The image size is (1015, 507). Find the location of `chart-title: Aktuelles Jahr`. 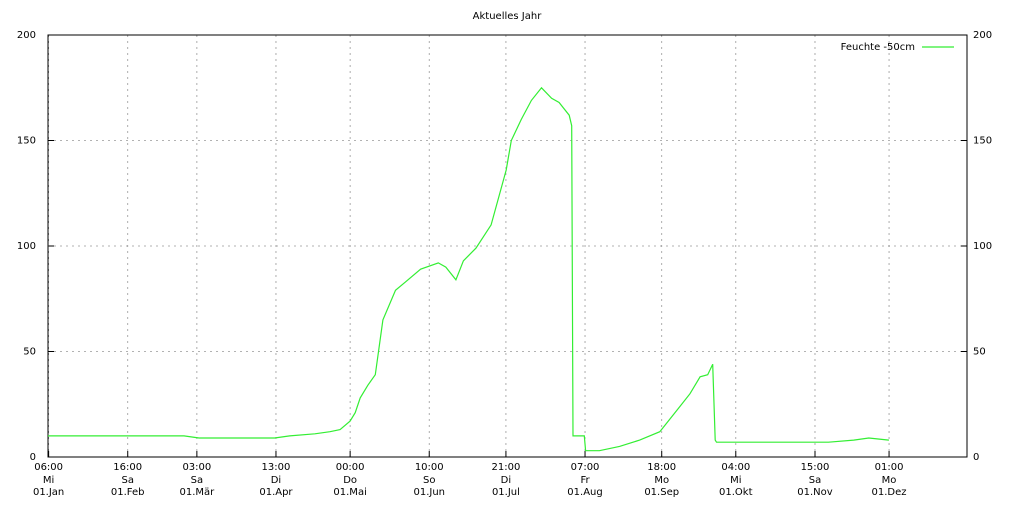

chart-title: Aktuelles Jahr is located at coordinates (508, 16).